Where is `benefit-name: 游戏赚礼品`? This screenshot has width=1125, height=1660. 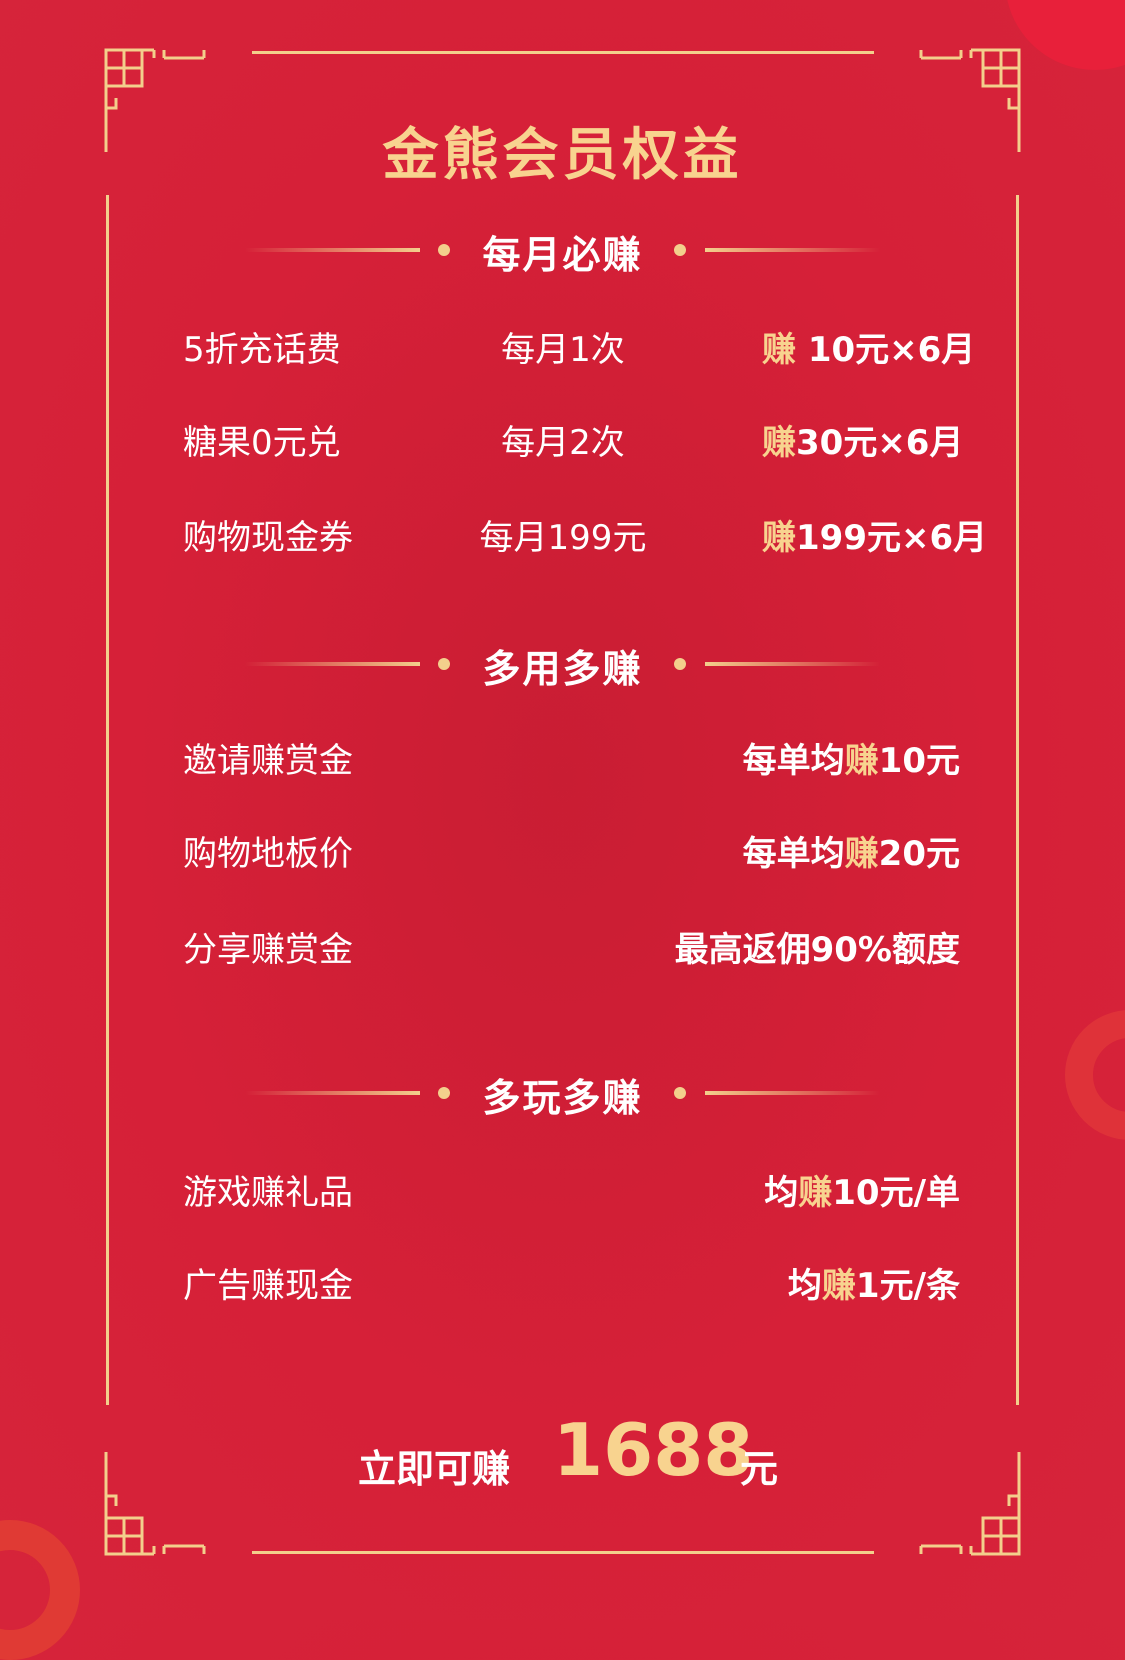 benefit-name: 游戏赚礼品 is located at coordinates (268, 1193).